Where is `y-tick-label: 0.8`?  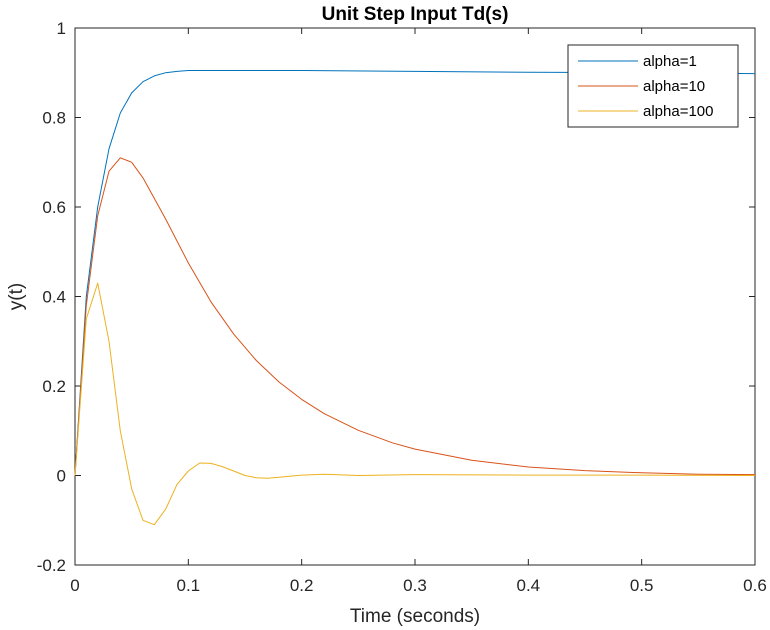 y-tick-label: 0.8 is located at coordinates (54, 118).